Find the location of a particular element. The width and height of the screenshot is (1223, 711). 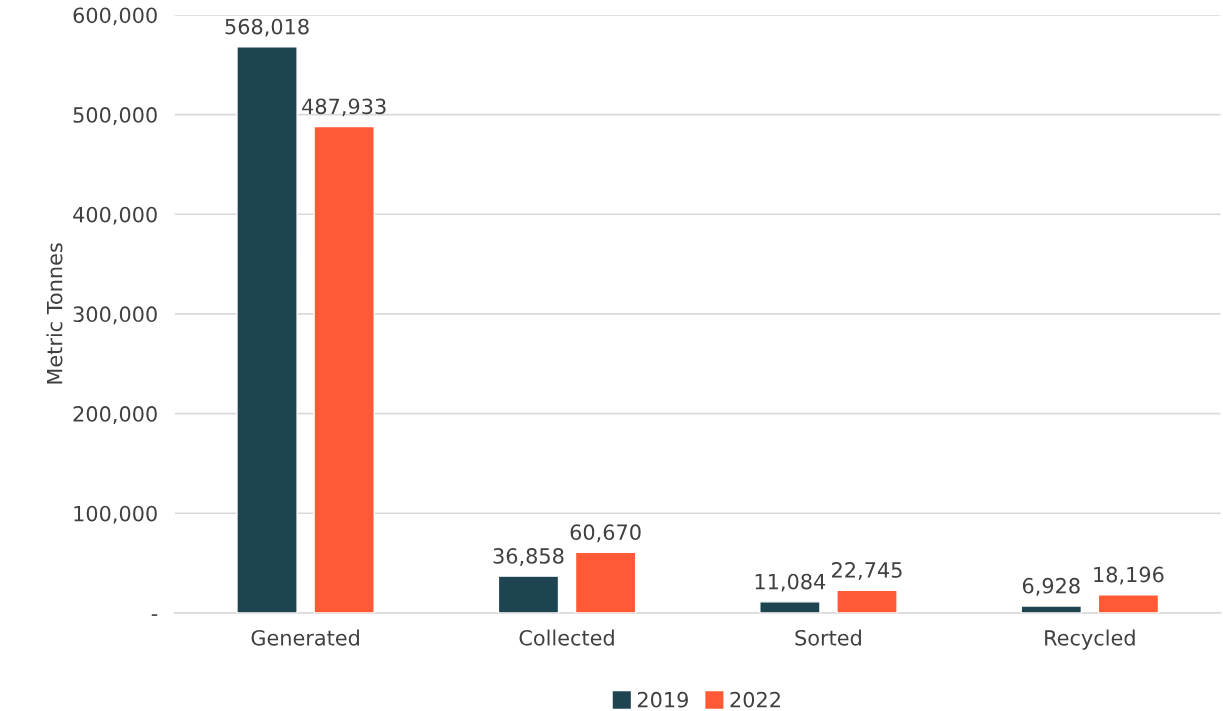

y-axis-title: Metric Tonnes is located at coordinates (54, 313).